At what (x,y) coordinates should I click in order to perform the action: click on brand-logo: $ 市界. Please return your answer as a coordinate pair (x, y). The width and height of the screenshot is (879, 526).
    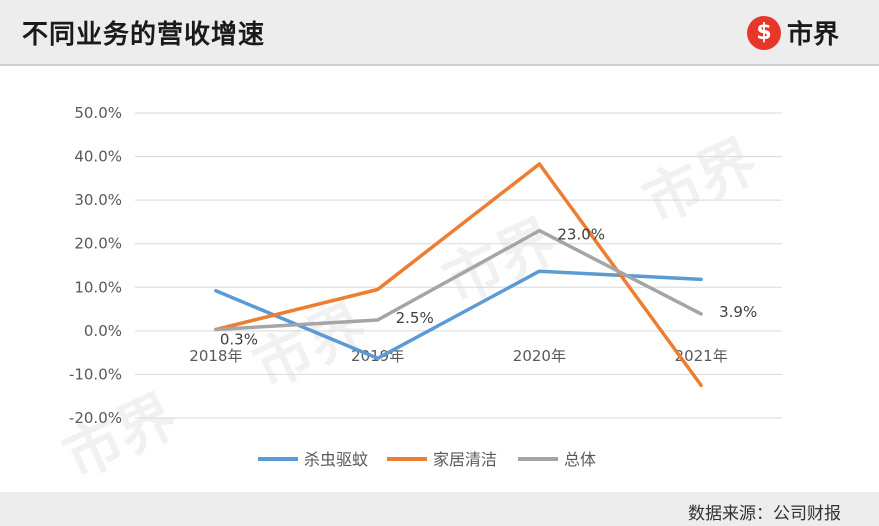
    Looking at the image, I should click on (792, 32).